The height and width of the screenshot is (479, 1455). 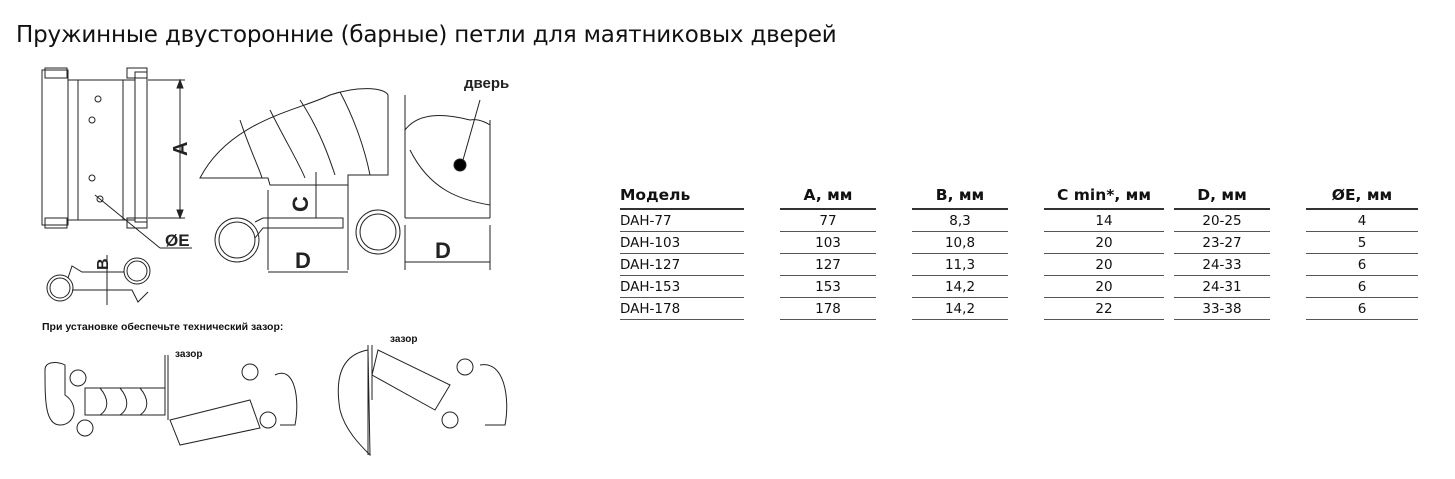 I want to click on gap-diagram-right: зазор, so click(x=422, y=395).